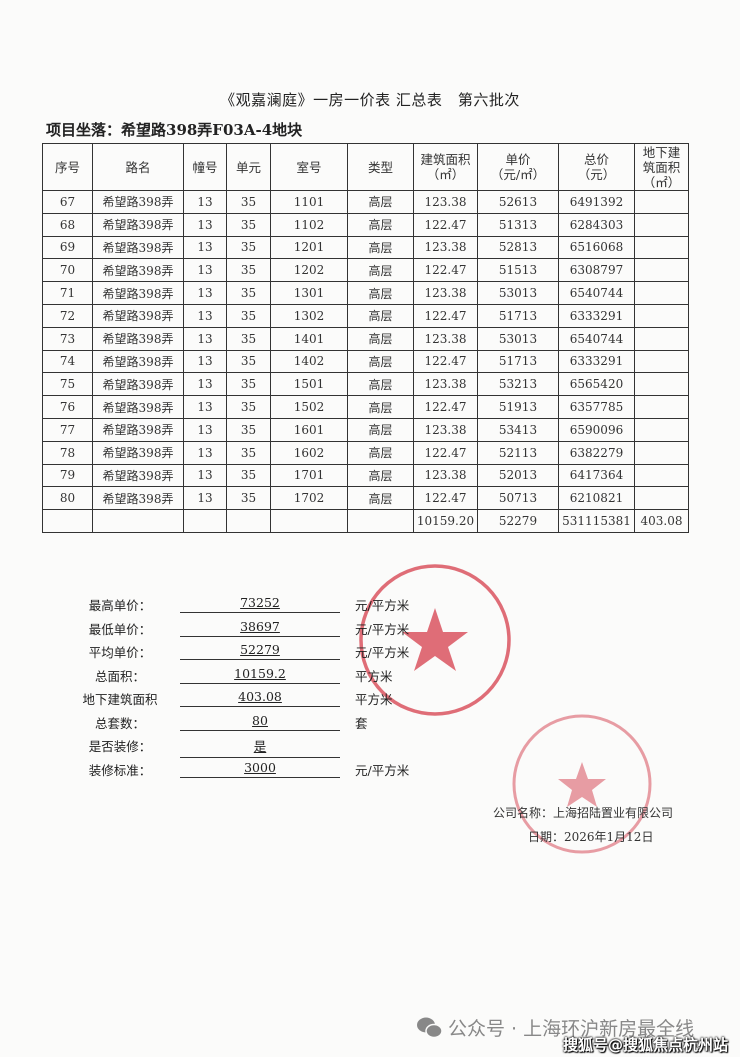 The width and height of the screenshot is (740, 1057). I want to click on table-cell: 123.38, so click(445, 338).